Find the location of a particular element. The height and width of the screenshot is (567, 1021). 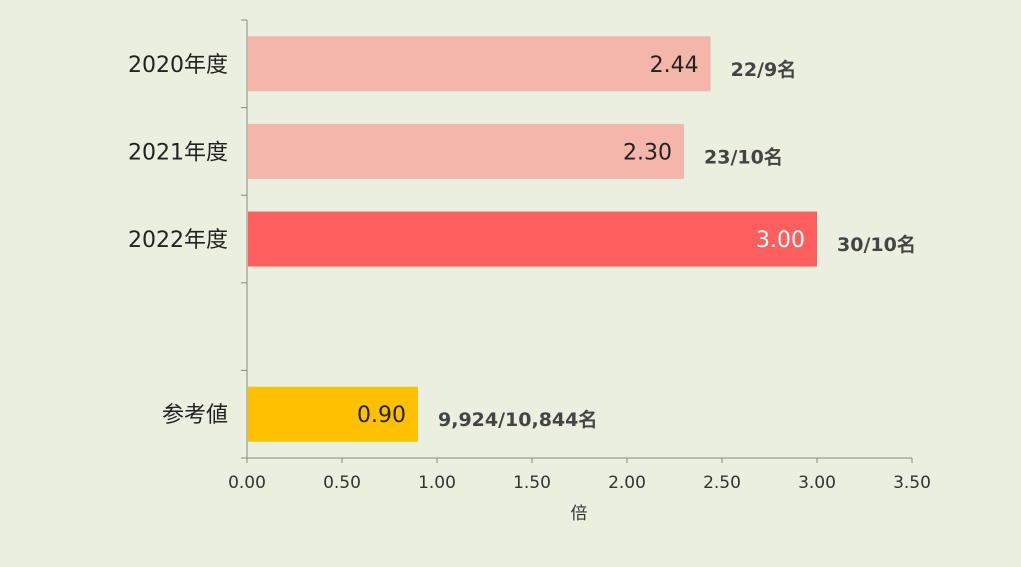

value-label: 2.44 is located at coordinates (674, 65).